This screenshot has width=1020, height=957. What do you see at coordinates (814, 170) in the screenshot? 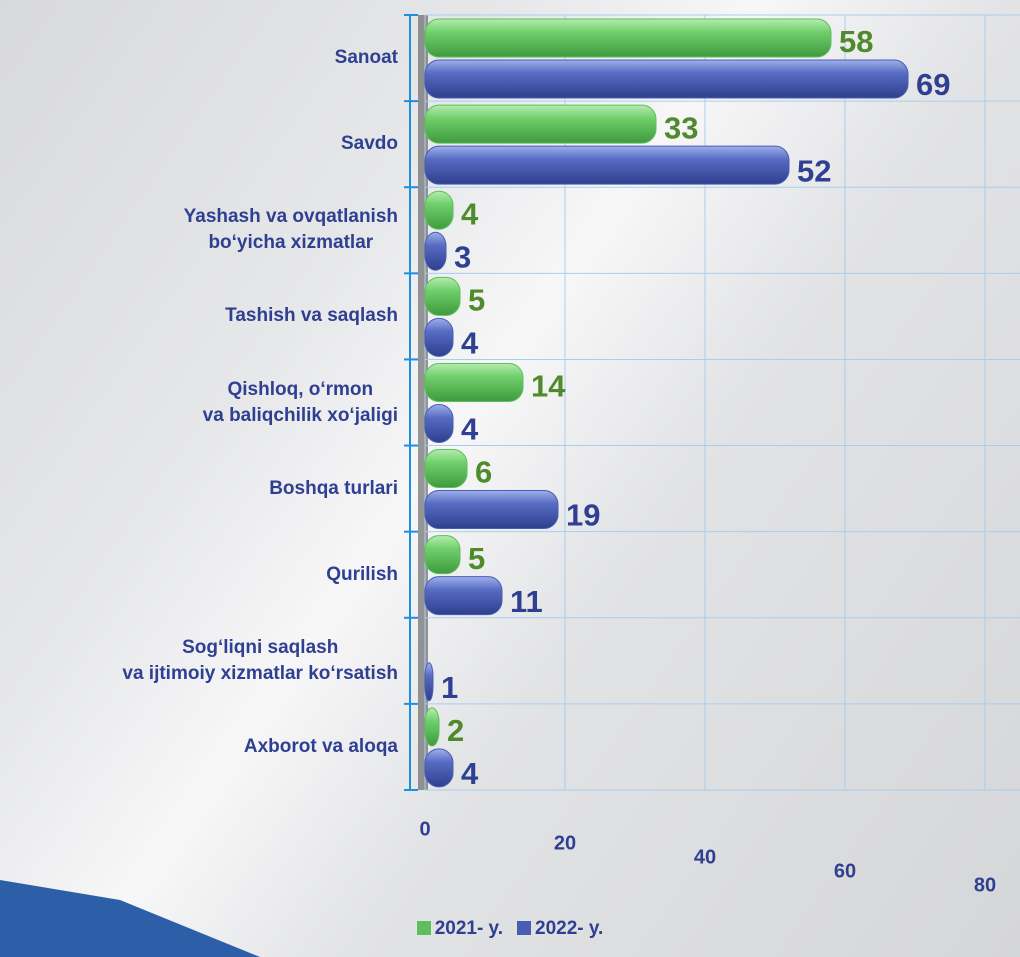
I see `value-label: 52` at bounding box center [814, 170].